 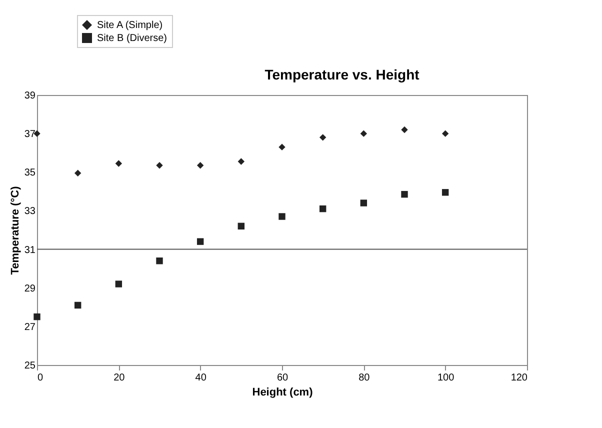 I want to click on x-tick-label: 120, so click(x=519, y=378).